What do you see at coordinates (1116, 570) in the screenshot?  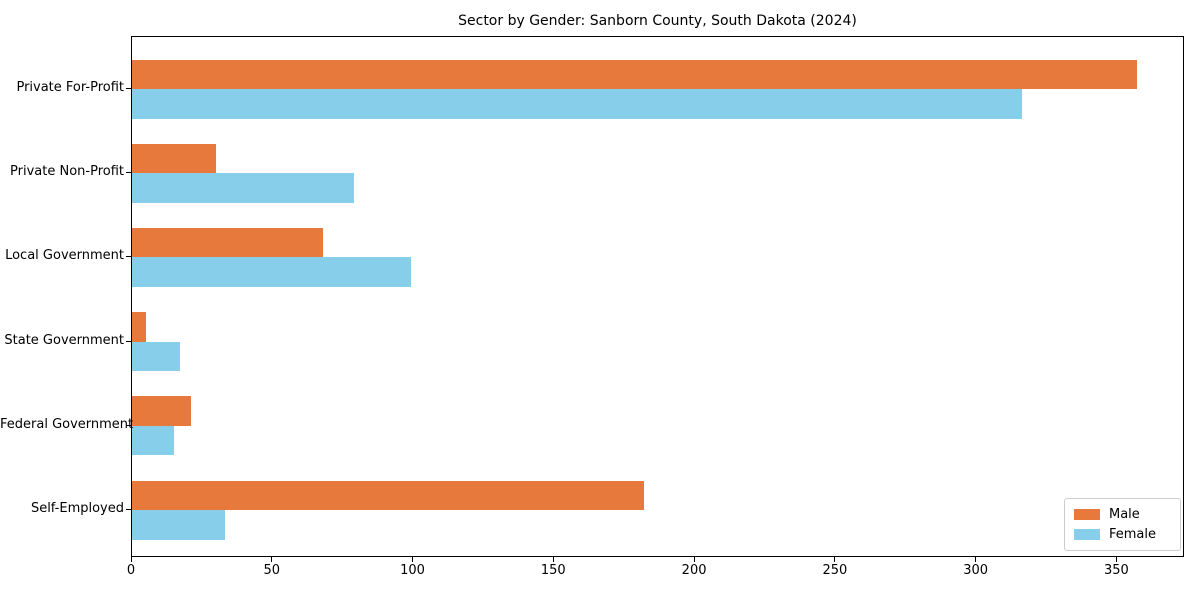 I see `x-tick-label-350: 350` at bounding box center [1116, 570].